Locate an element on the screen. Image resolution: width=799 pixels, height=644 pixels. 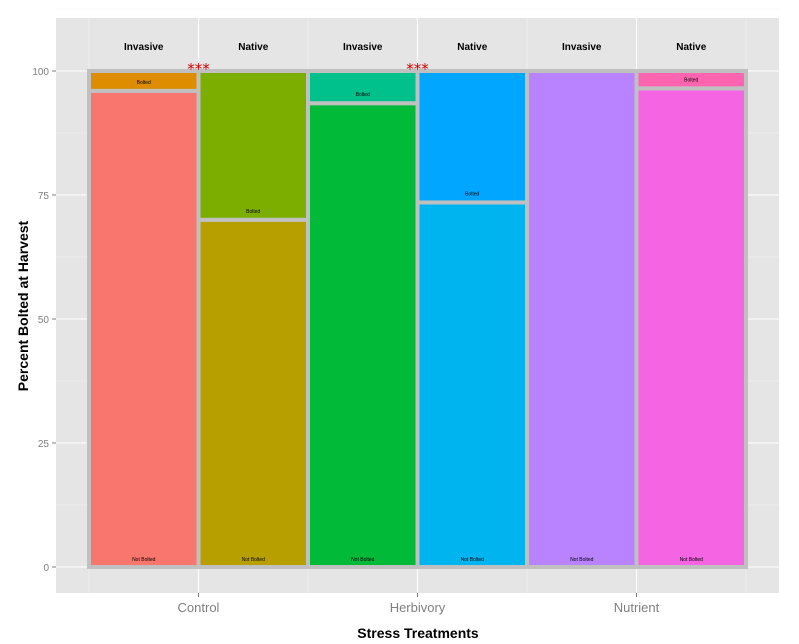
x-axis-title: Stress Treatments is located at coordinates (418, 633).